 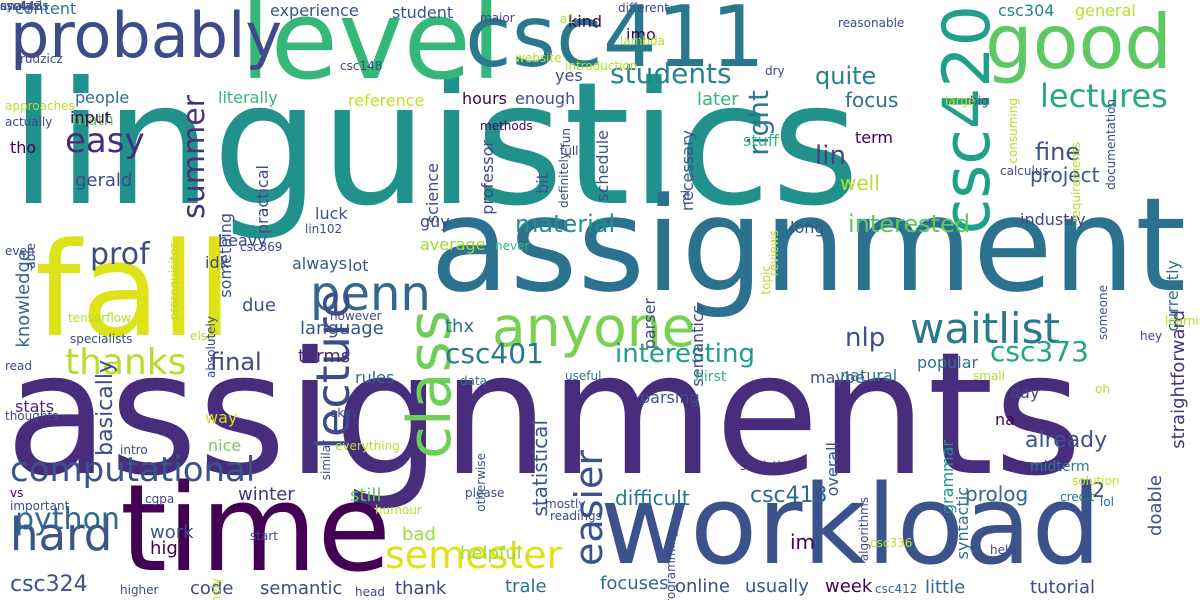 I want to click on word-people: people, so click(x=102, y=97).